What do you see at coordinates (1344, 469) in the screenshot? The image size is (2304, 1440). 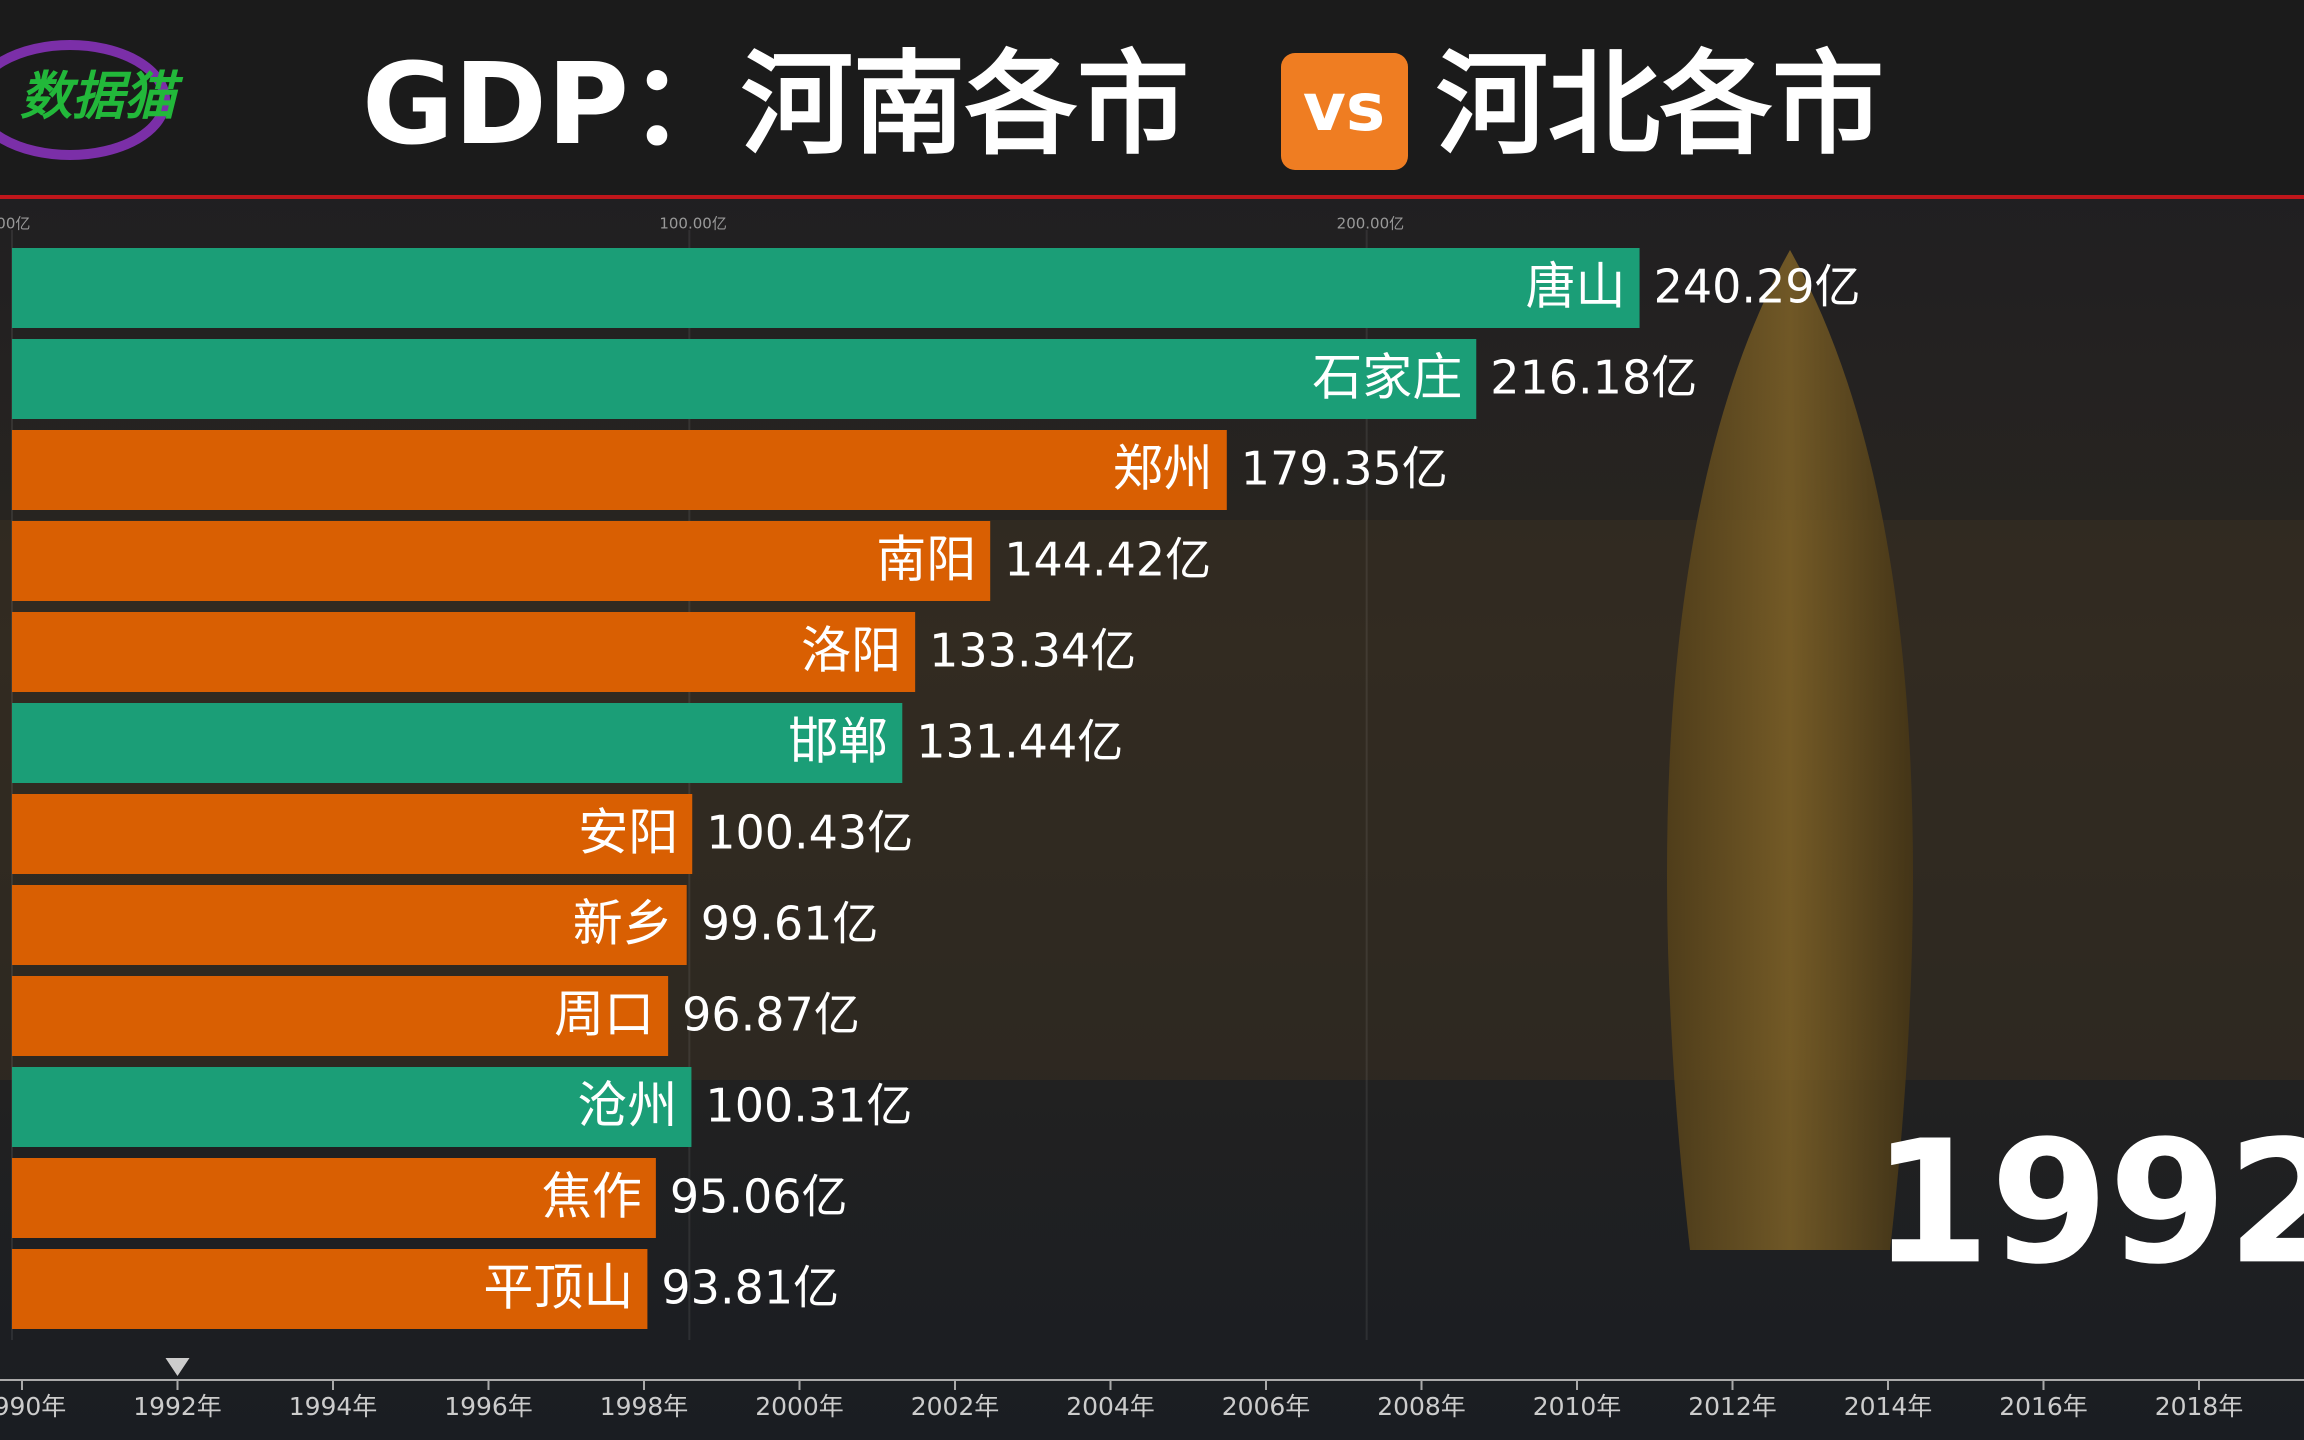 I see `value-label: 179.35亿` at bounding box center [1344, 469].